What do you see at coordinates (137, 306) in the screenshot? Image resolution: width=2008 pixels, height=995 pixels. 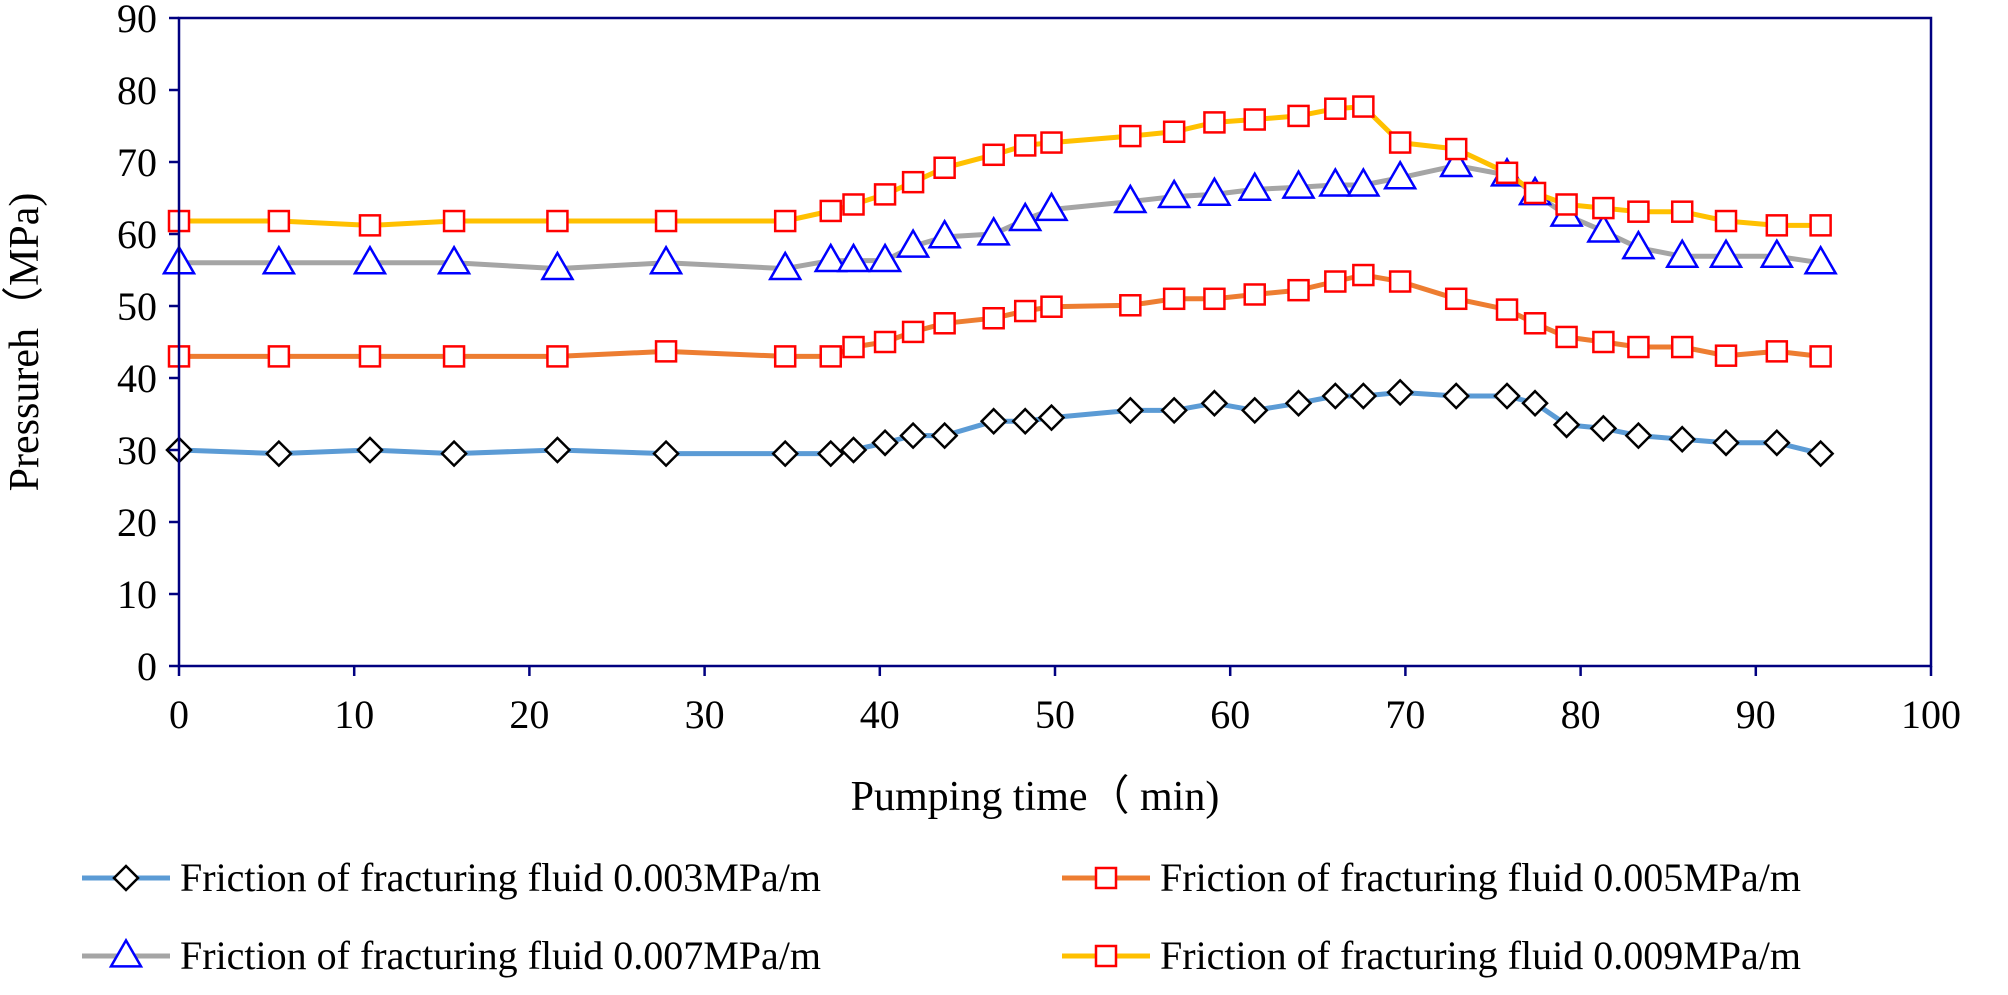 I see `y-tick-label: 50` at bounding box center [137, 306].